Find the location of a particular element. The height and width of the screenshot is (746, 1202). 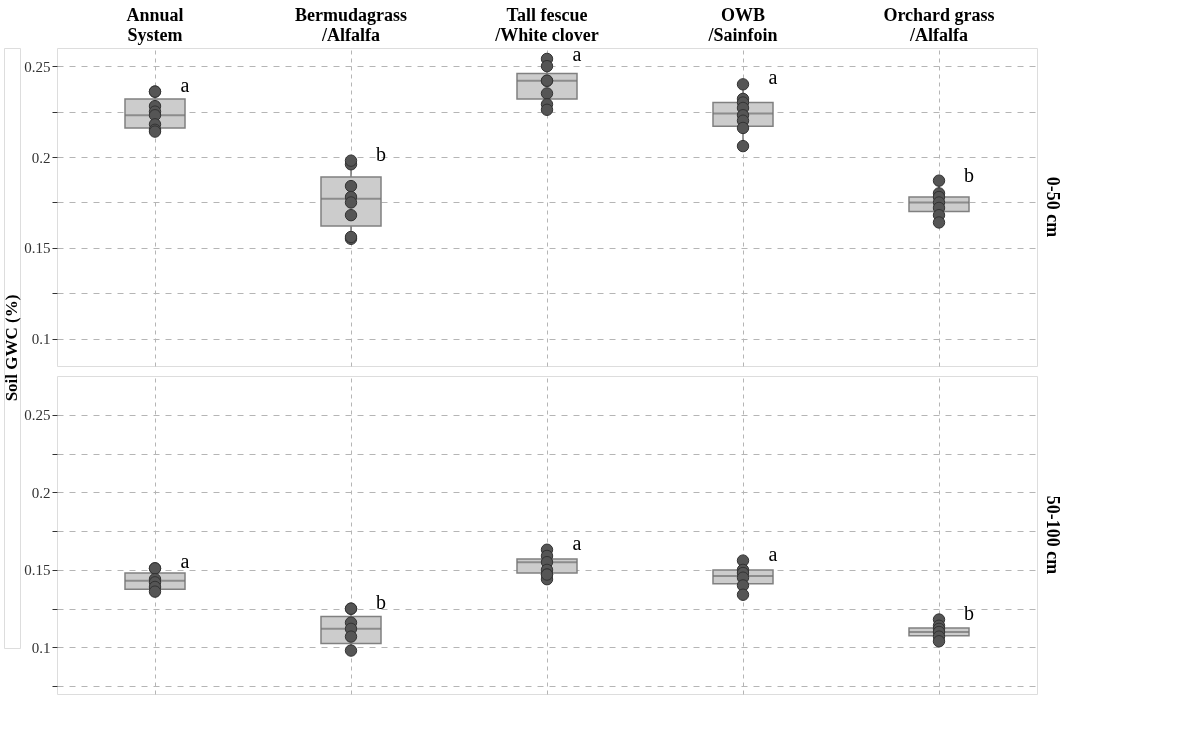

x-tick-label: Bermudagrass /Alfalfa is located at coordinates (351, 24).